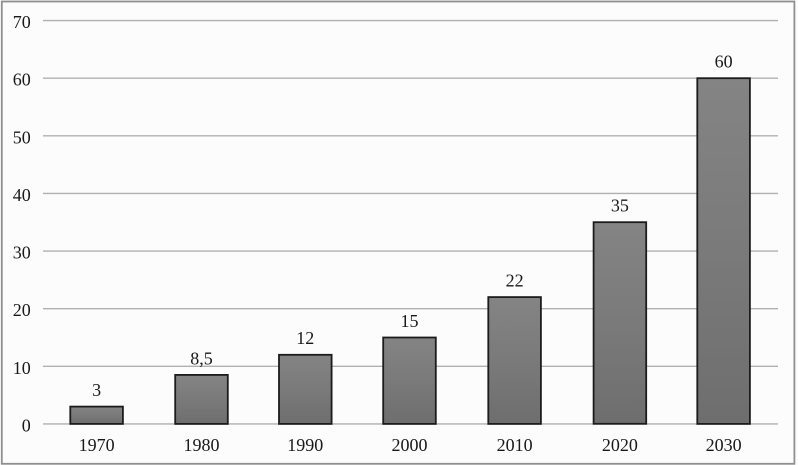 The image size is (798, 465). What do you see at coordinates (22, 22) in the screenshot?
I see `svg-text: 70` at bounding box center [22, 22].